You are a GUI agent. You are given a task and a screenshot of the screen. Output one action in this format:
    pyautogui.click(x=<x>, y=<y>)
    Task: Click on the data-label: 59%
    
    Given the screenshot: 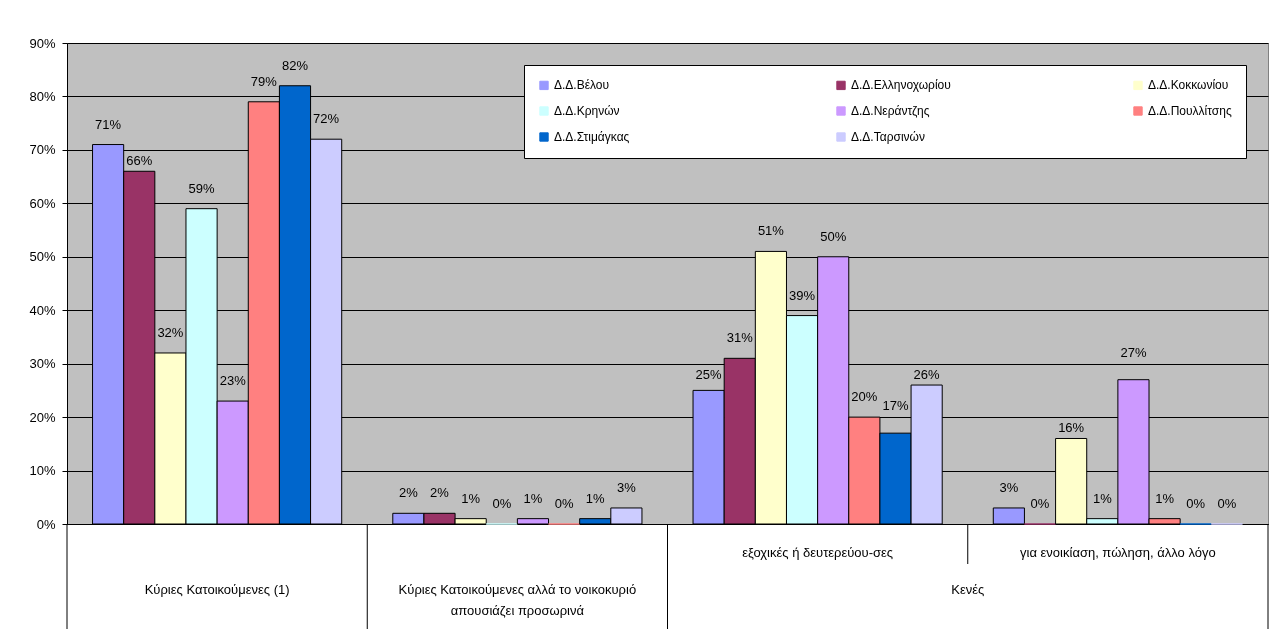 What is the action you would take?
    pyautogui.click(x=201, y=188)
    